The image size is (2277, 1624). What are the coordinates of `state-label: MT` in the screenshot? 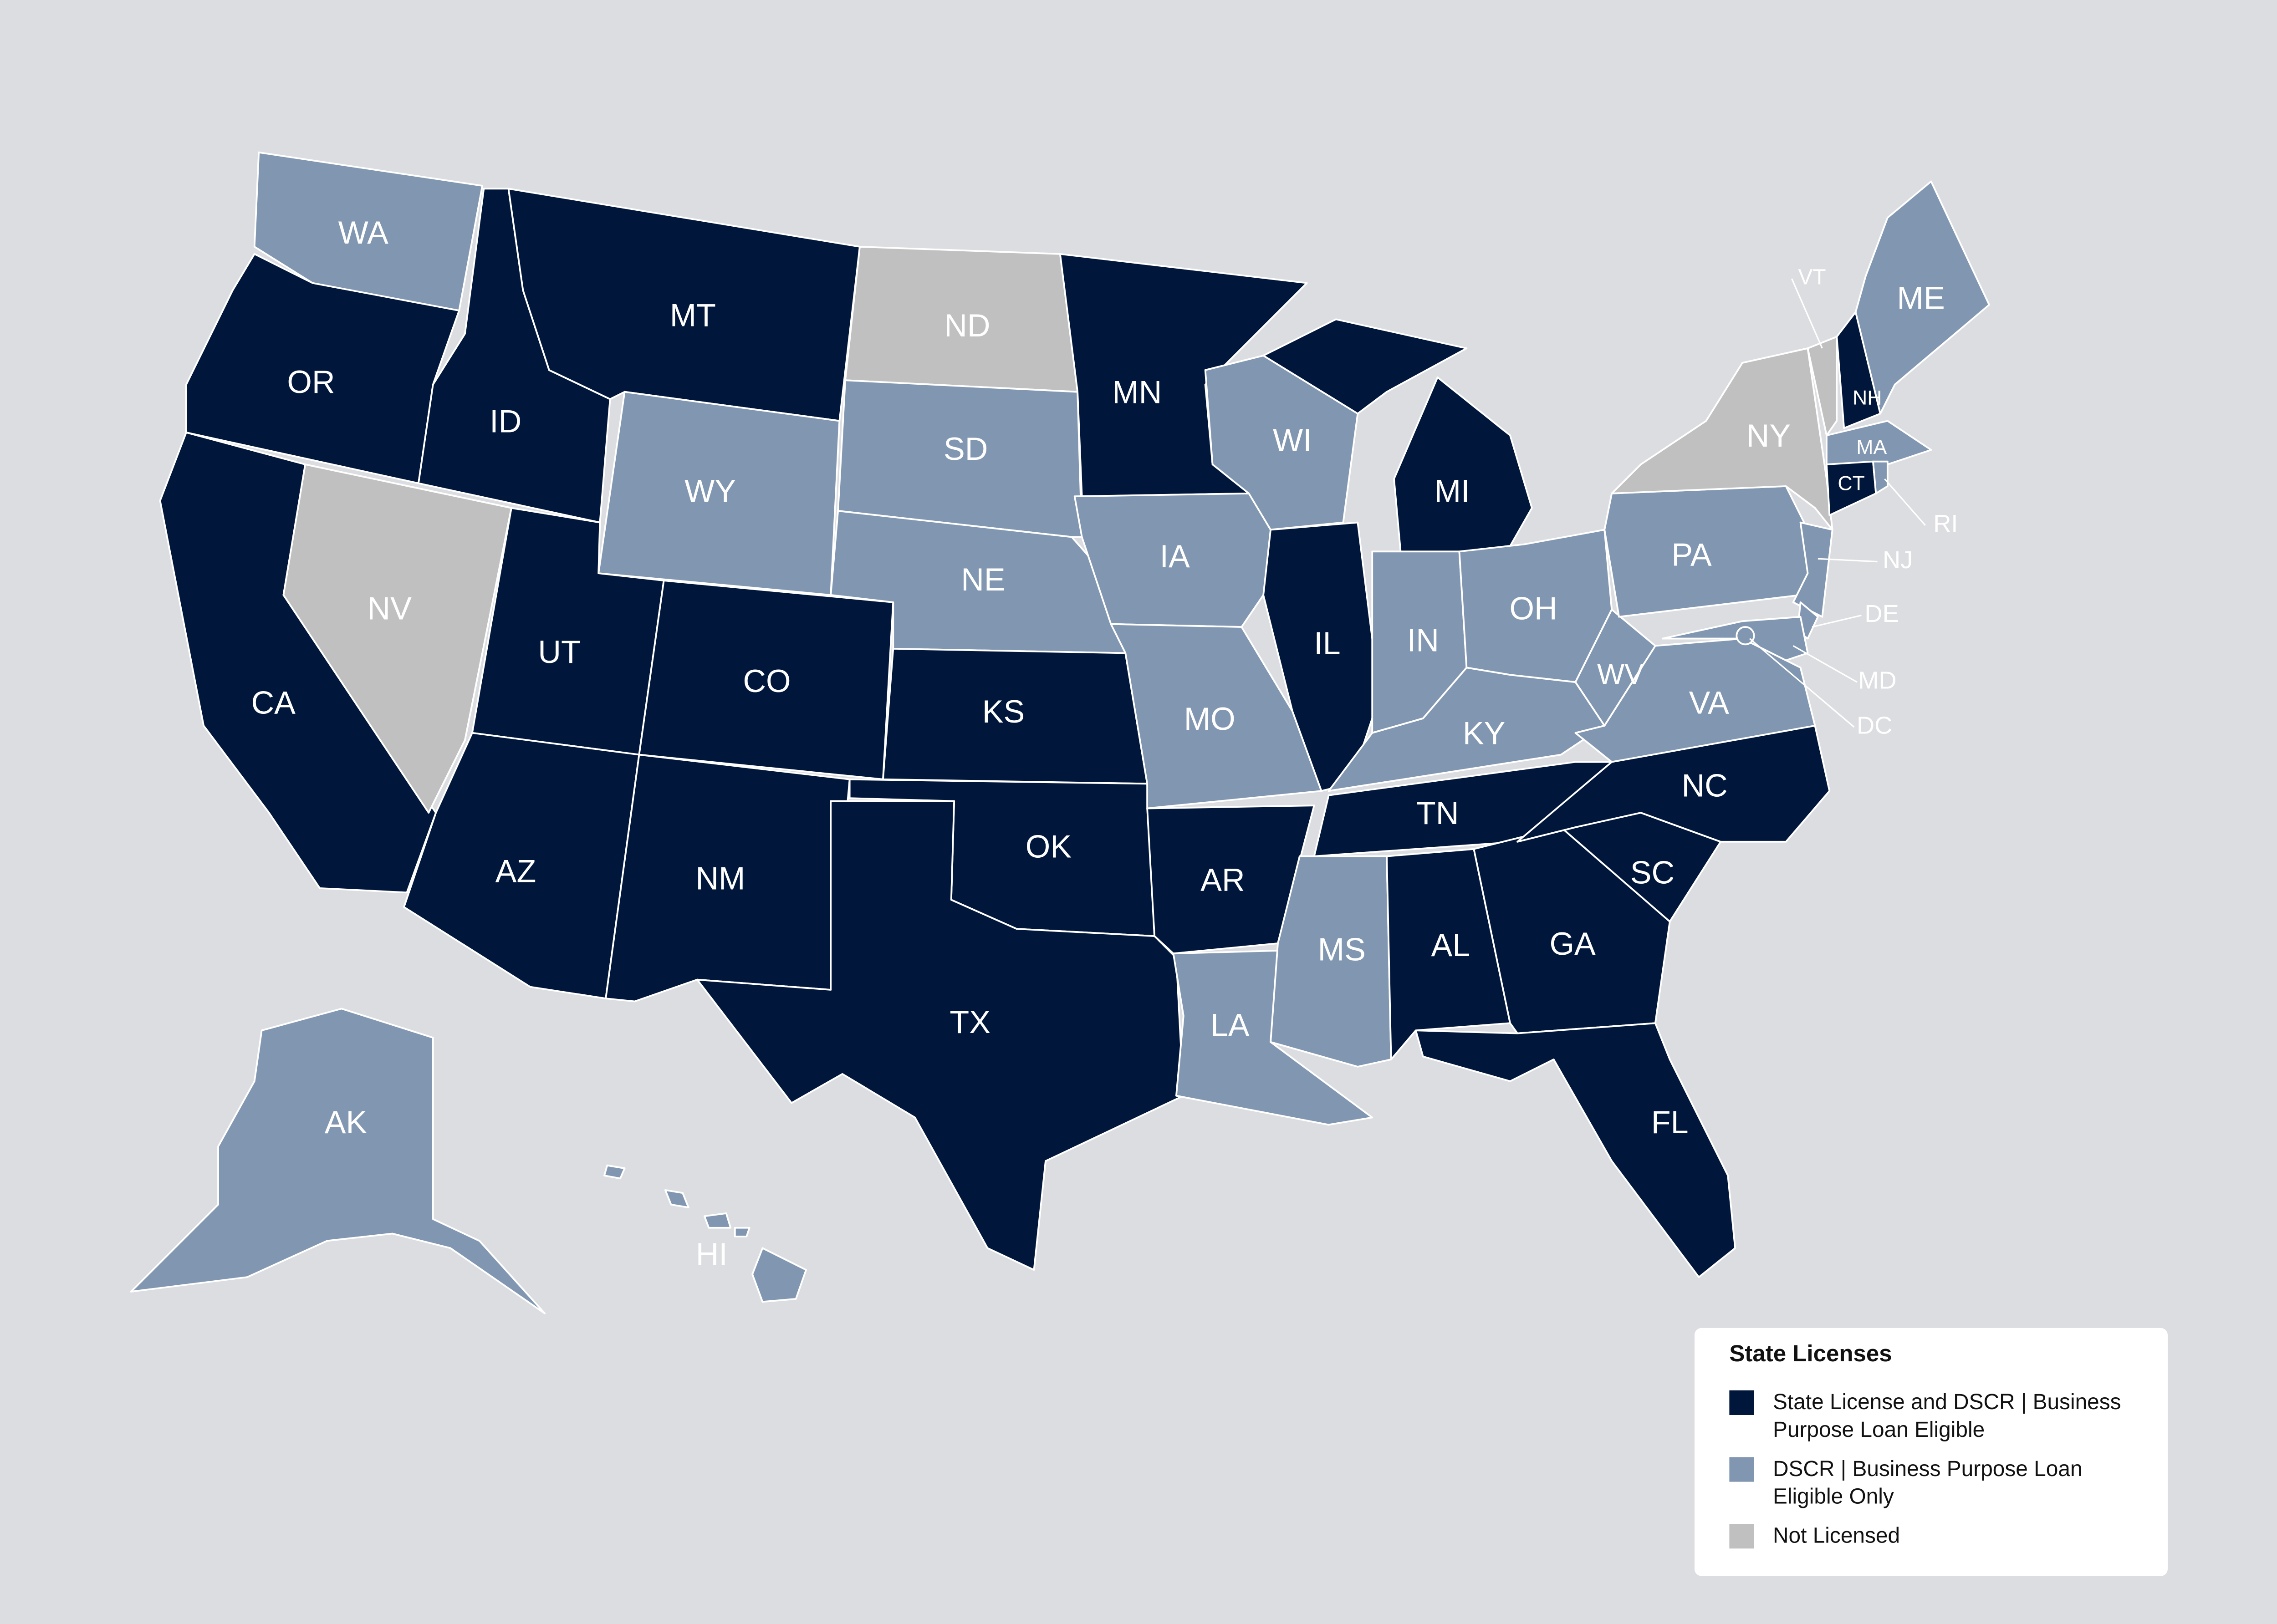 It's located at (693, 315).